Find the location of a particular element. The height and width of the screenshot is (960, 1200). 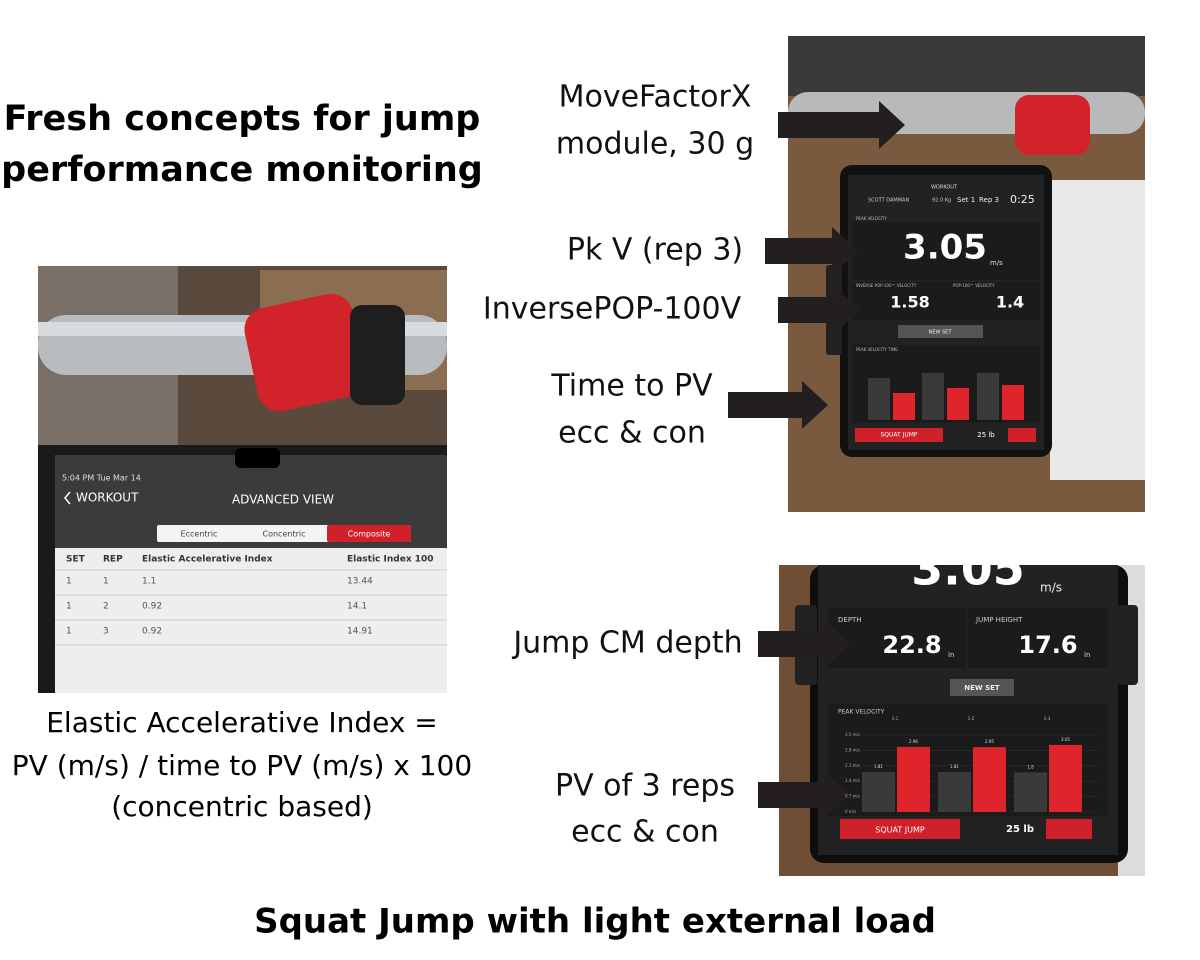

callout-text: Jump CM depth is located at coordinates (626, 643).